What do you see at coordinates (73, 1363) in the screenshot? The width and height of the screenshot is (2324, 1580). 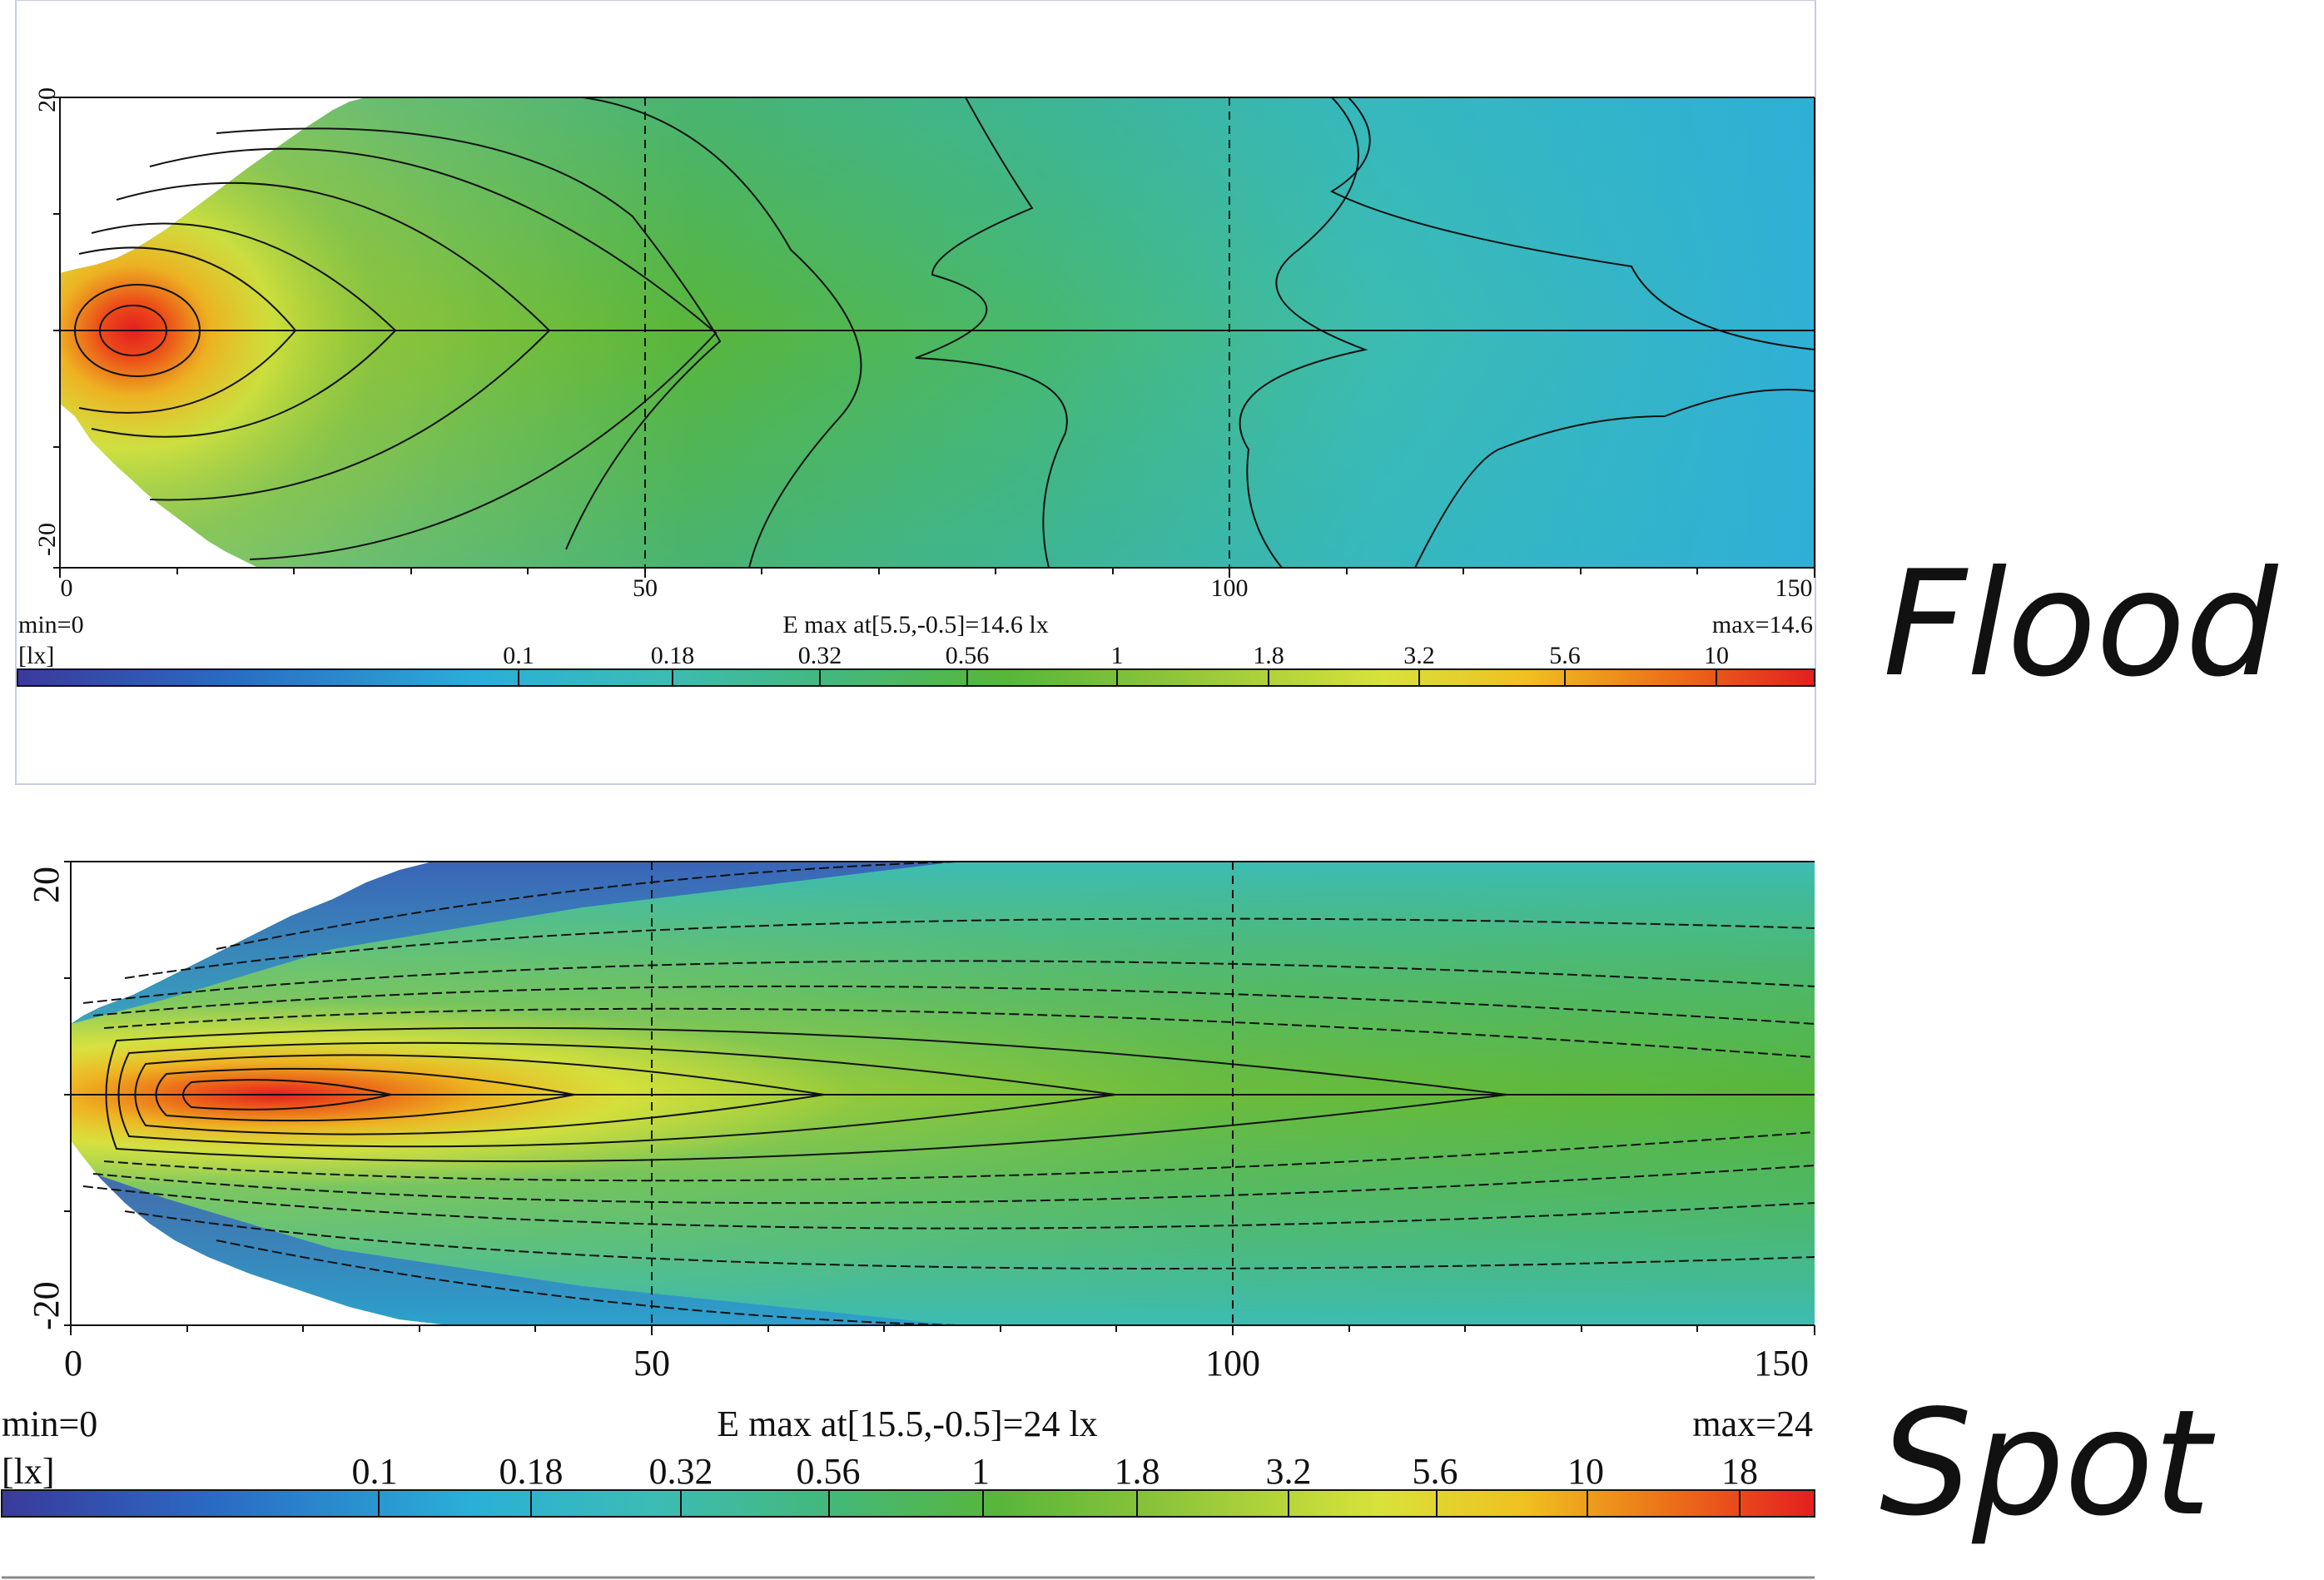 I see `spot-xtick-0: 0` at bounding box center [73, 1363].